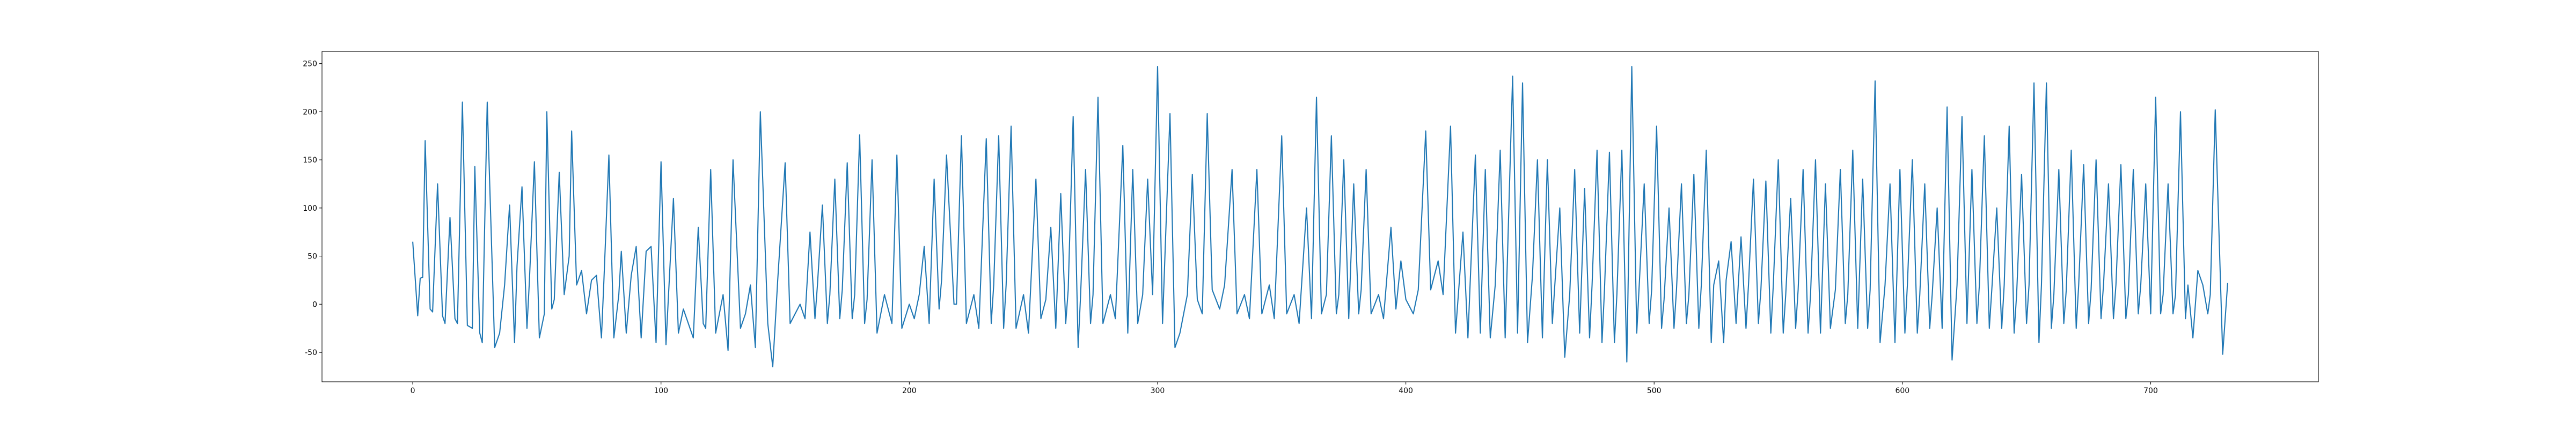 This screenshot has width=2576, height=429. Describe the element at coordinates (1406, 391) in the screenshot. I see `x-tick-label: 400` at that location.